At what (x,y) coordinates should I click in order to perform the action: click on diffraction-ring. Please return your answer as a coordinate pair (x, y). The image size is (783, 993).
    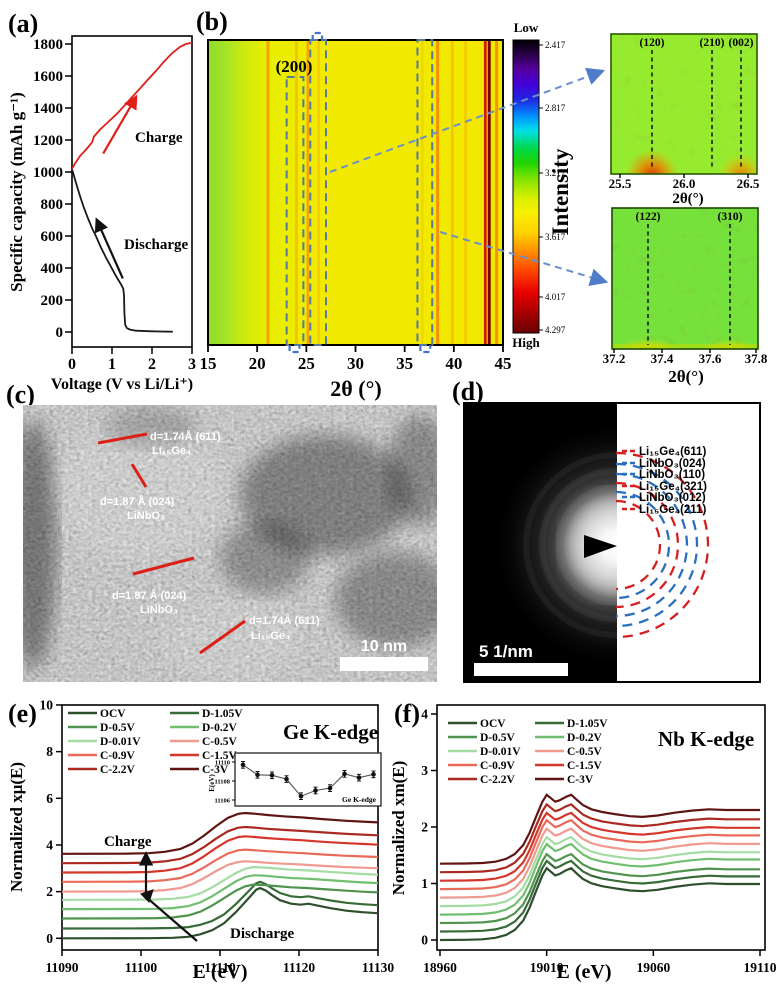
    Looking at the image, I should click on (657, 545).